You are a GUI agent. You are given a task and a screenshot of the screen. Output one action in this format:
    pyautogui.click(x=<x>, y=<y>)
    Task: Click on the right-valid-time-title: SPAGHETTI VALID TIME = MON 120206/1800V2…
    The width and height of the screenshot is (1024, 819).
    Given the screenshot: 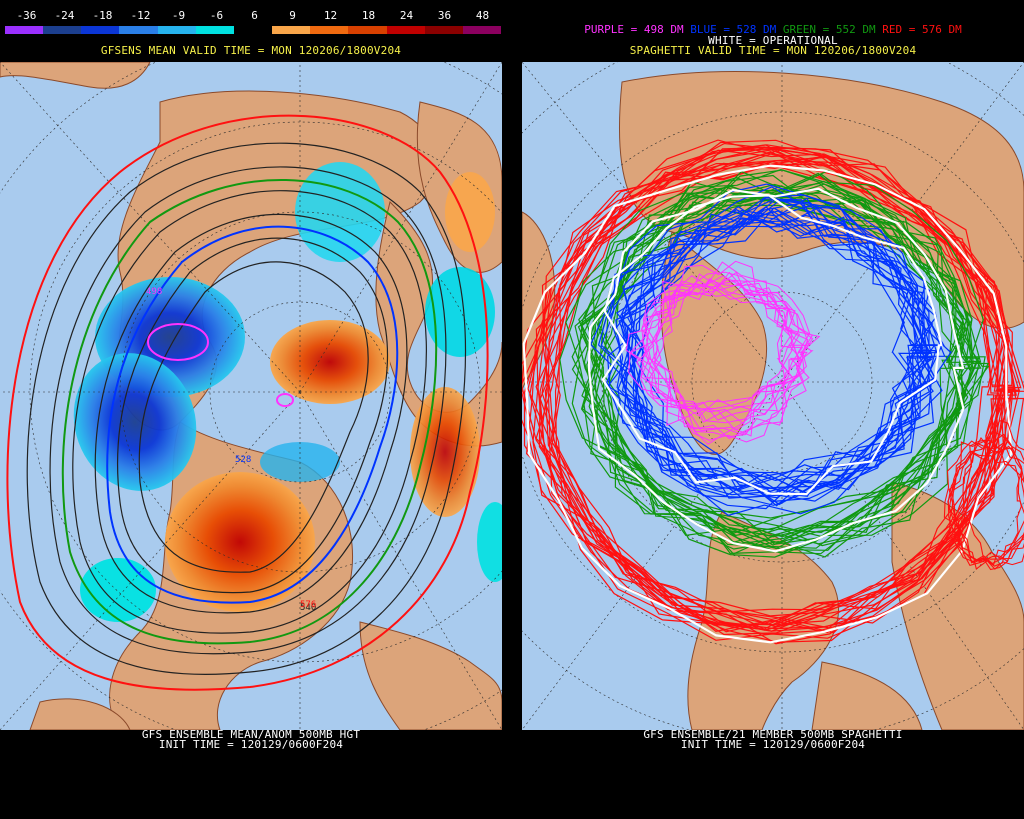 What is the action you would take?
    pyautogui.click(x=773, y=50)
    